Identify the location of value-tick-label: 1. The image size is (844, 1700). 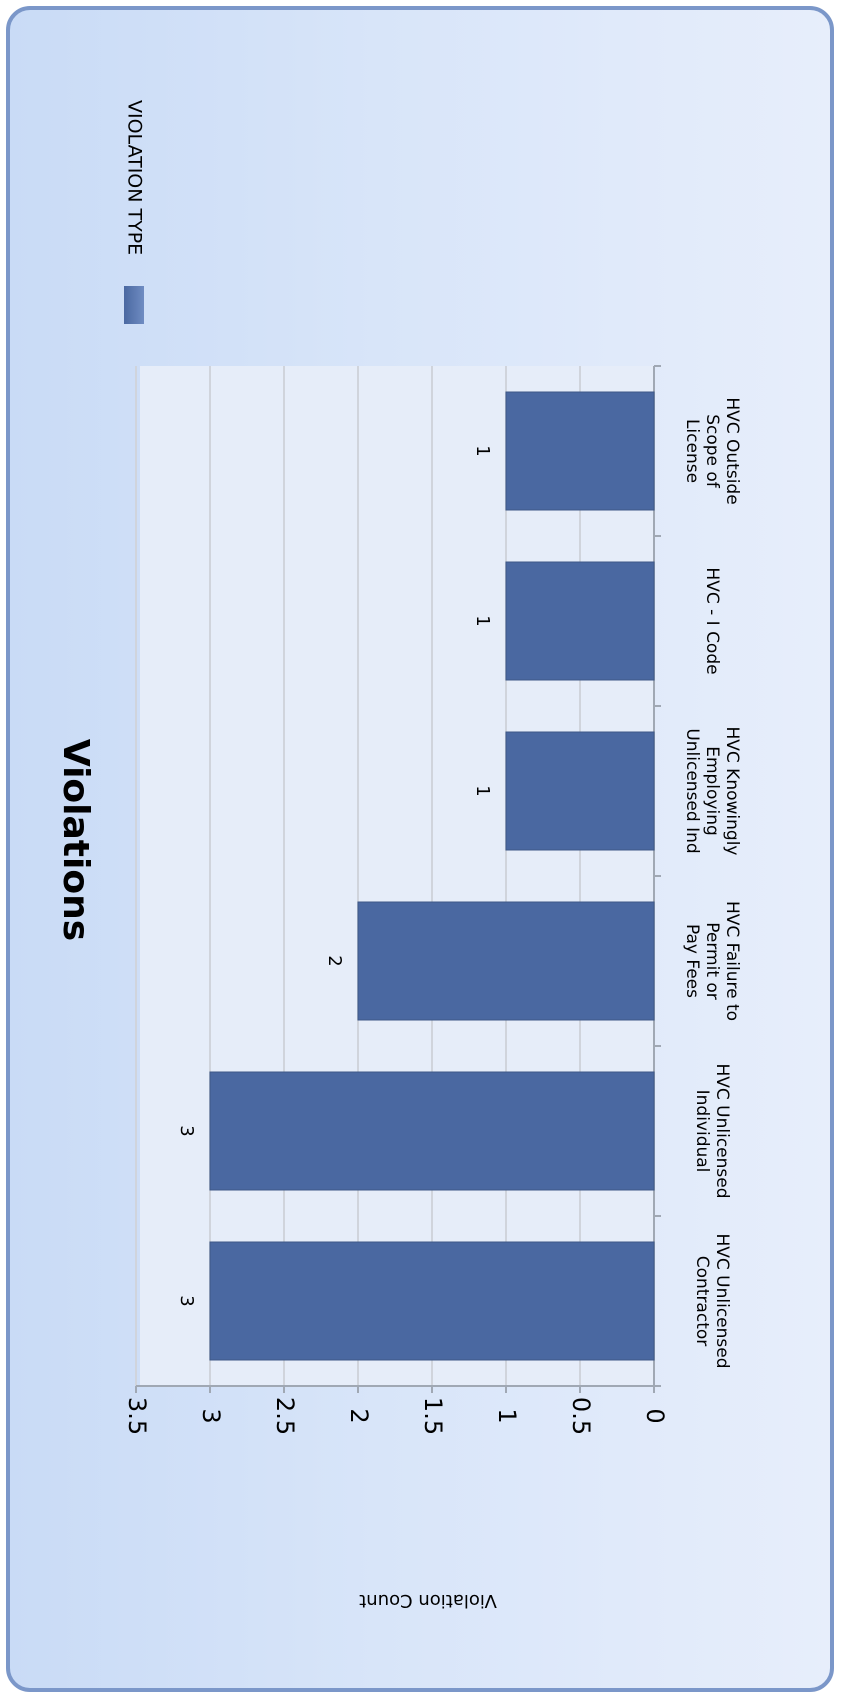
(507, 1415).